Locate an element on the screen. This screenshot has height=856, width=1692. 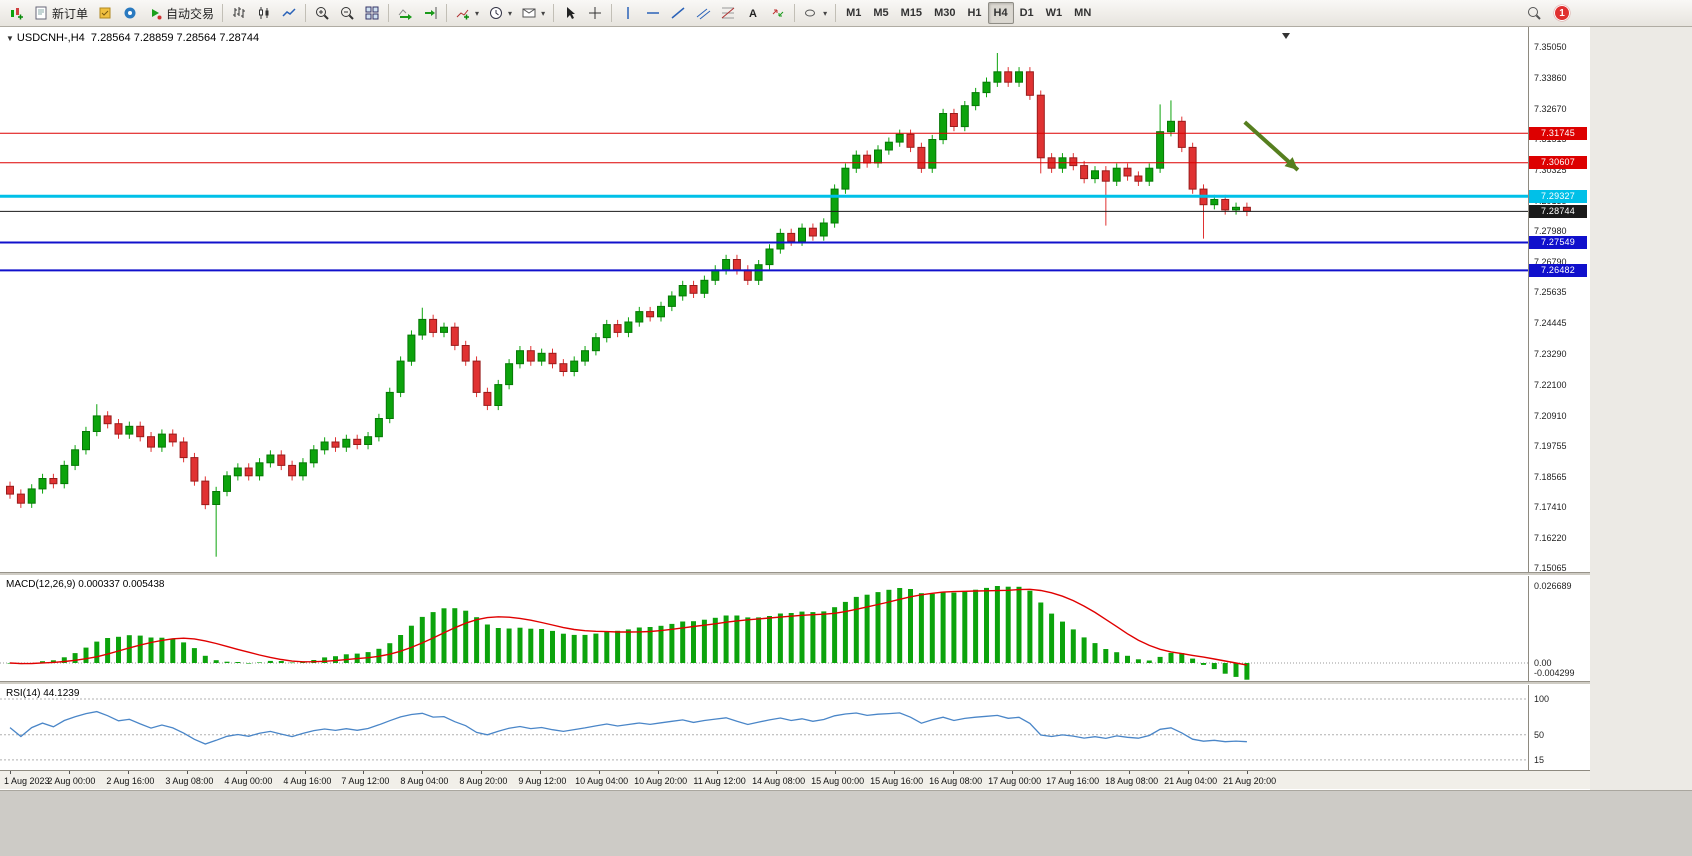
chart-bars-button is located at coordinates (239, 13).